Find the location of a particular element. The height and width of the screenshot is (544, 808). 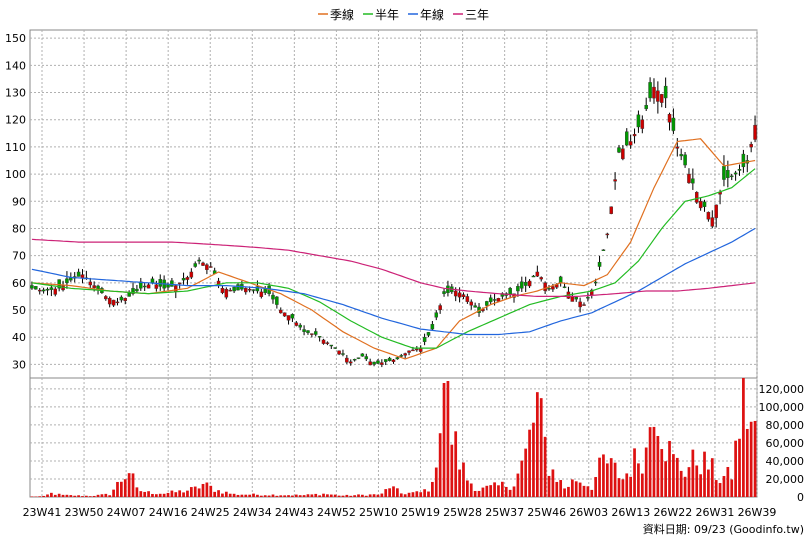

volume-tick-label: 0 is located at coordinates (800, 497).